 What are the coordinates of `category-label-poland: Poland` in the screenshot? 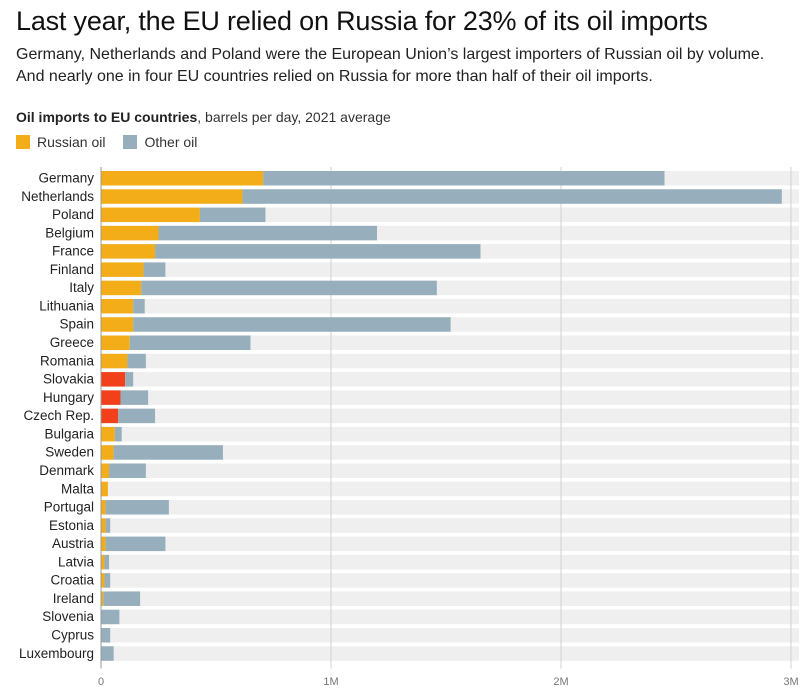 It's located at (73, 214).